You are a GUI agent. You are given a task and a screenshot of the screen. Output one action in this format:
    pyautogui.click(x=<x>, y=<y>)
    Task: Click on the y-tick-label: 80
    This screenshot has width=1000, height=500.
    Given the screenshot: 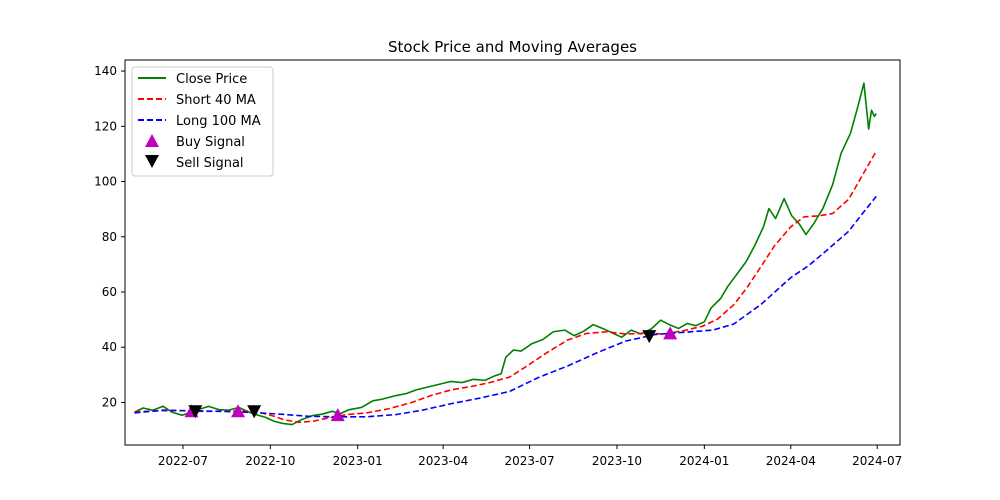 What is the action you would take?
    pyautogui.click(x=109, y=237)
    